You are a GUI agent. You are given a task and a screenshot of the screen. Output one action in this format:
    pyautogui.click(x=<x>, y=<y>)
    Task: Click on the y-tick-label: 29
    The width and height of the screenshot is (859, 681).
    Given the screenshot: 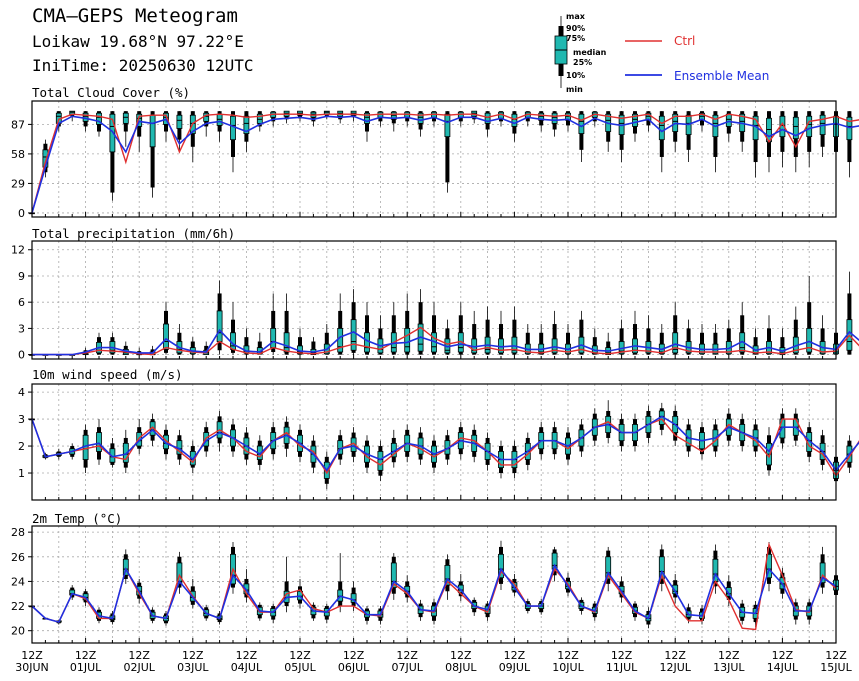 What is the action you would take?
    pyautogui.click(x=18, y=183)
    